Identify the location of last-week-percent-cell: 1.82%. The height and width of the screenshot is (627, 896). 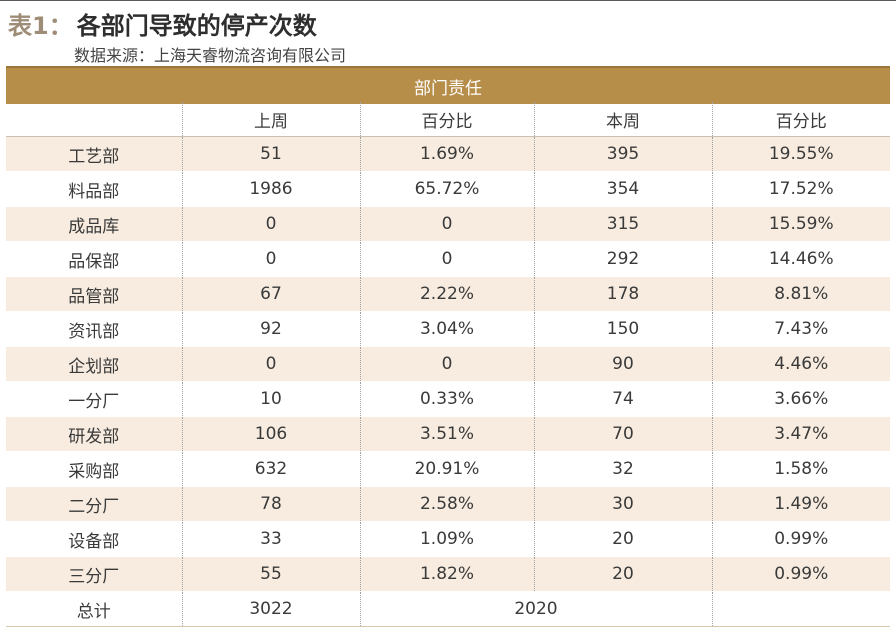
(446, 574).